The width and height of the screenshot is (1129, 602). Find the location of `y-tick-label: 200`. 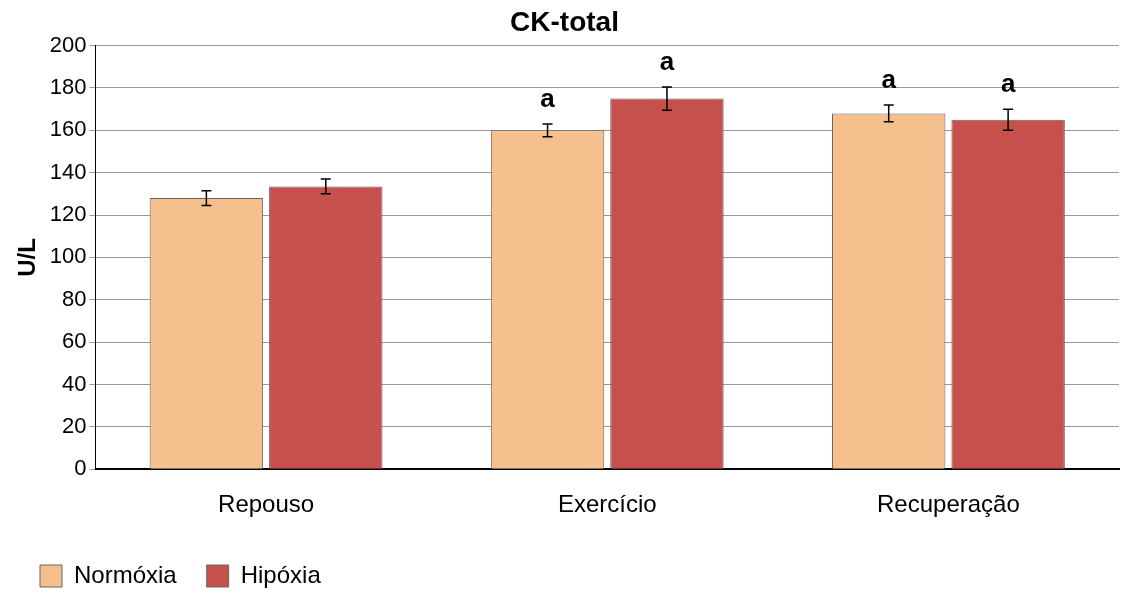

y-tick-label: 200 is located at coordinates (68, 44).